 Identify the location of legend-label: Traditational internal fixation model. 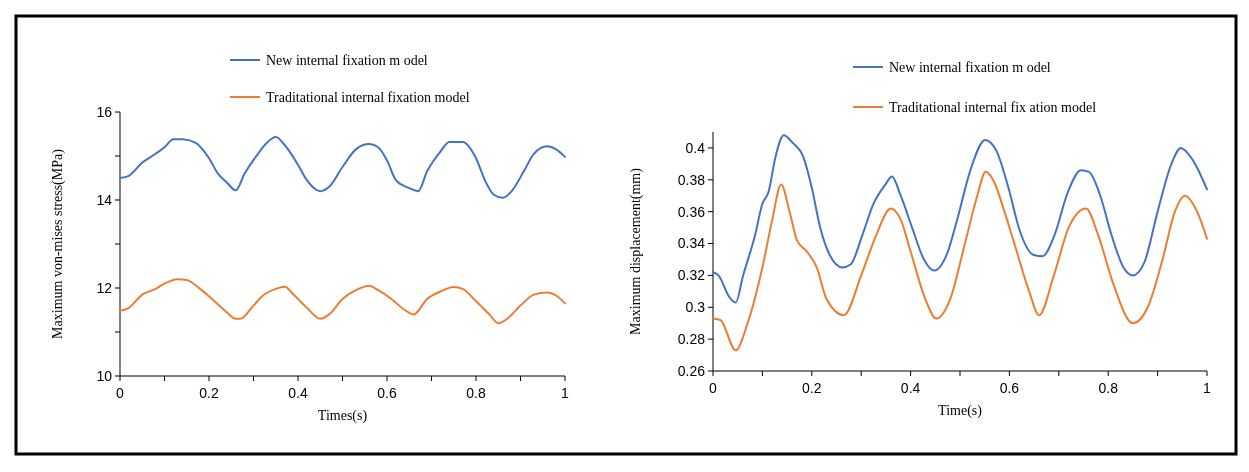
(368, 97).